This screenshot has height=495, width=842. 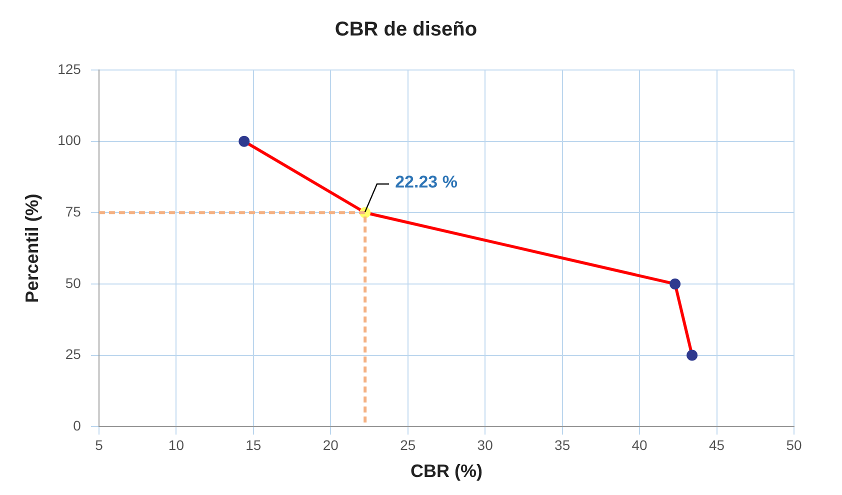 What do you see at coordinates (485, 444) in the screenshot?
I see `x-tick-label: 30` at bounding box center [485, 444].